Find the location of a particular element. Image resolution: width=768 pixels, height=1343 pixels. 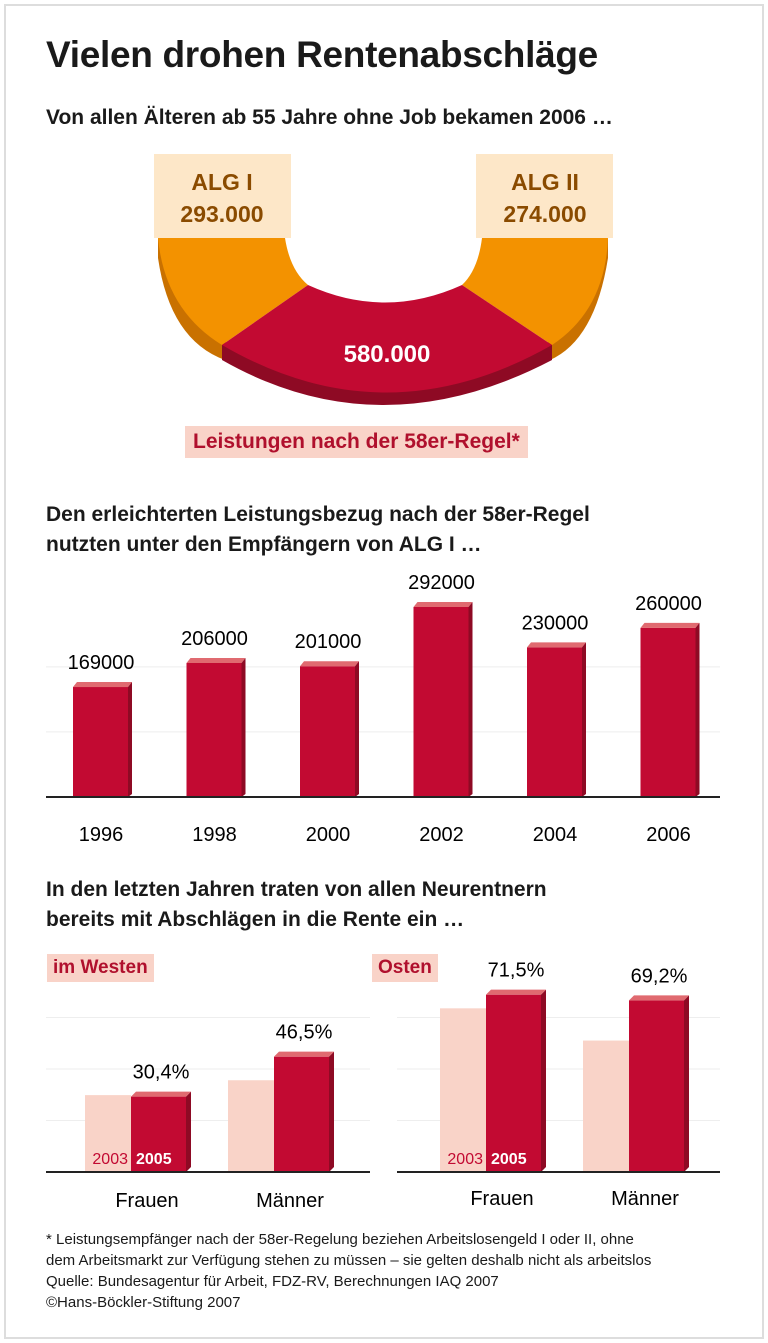

value-label: 292000 is located at coordinates (441, 583).